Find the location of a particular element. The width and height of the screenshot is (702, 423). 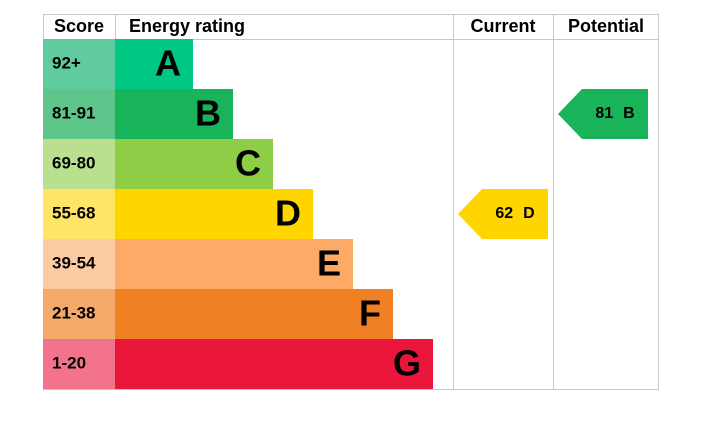

current-label: 62 D is located at coordinates (514, 213).